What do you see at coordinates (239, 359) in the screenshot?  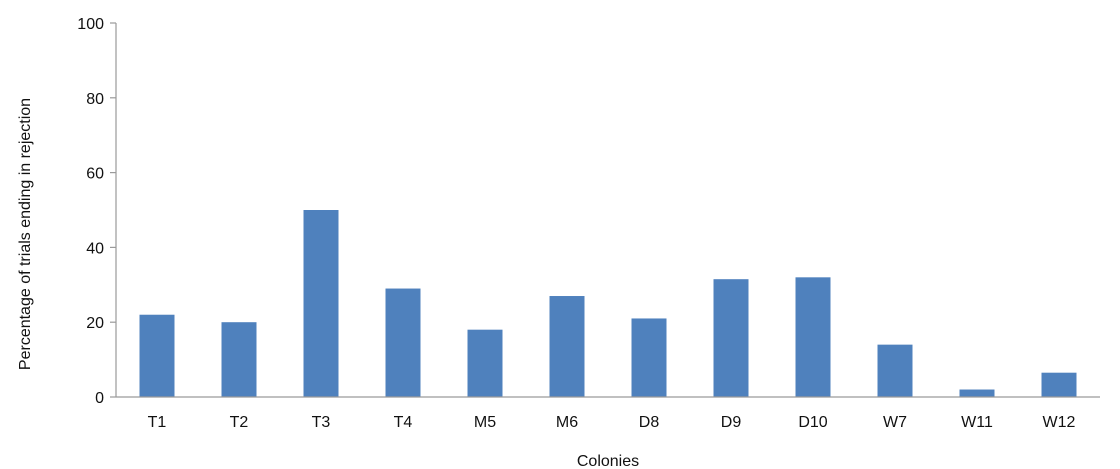 I see `bar-t2` at bounding box center [239, 359].